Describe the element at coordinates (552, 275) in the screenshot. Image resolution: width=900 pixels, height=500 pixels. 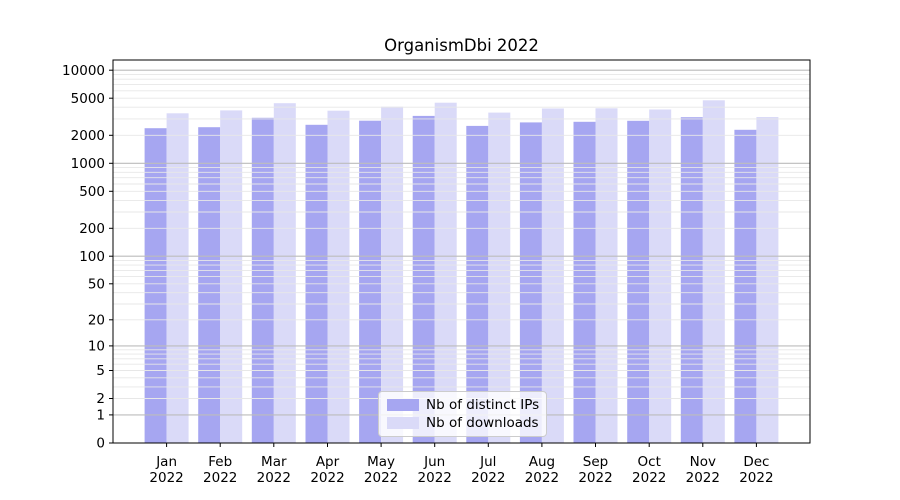
I see `bar-nb-of-downloads-aug` at that location.